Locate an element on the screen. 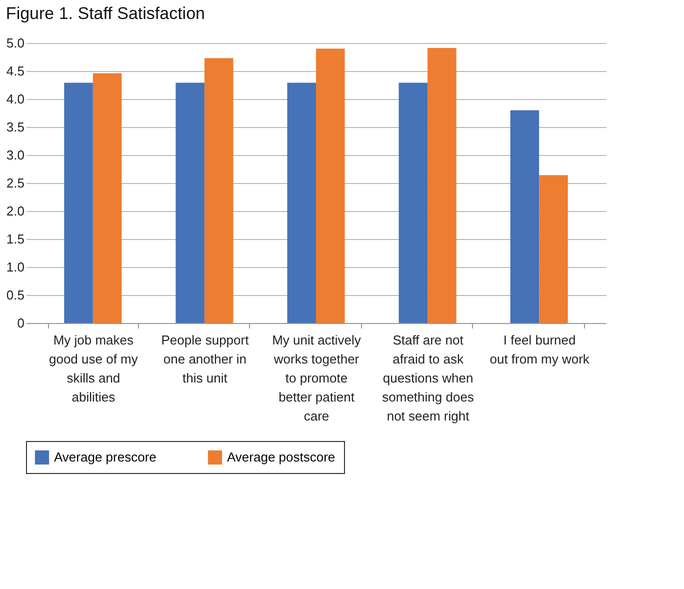  y-tick-label: 0 is located at coordinates (20, 323).